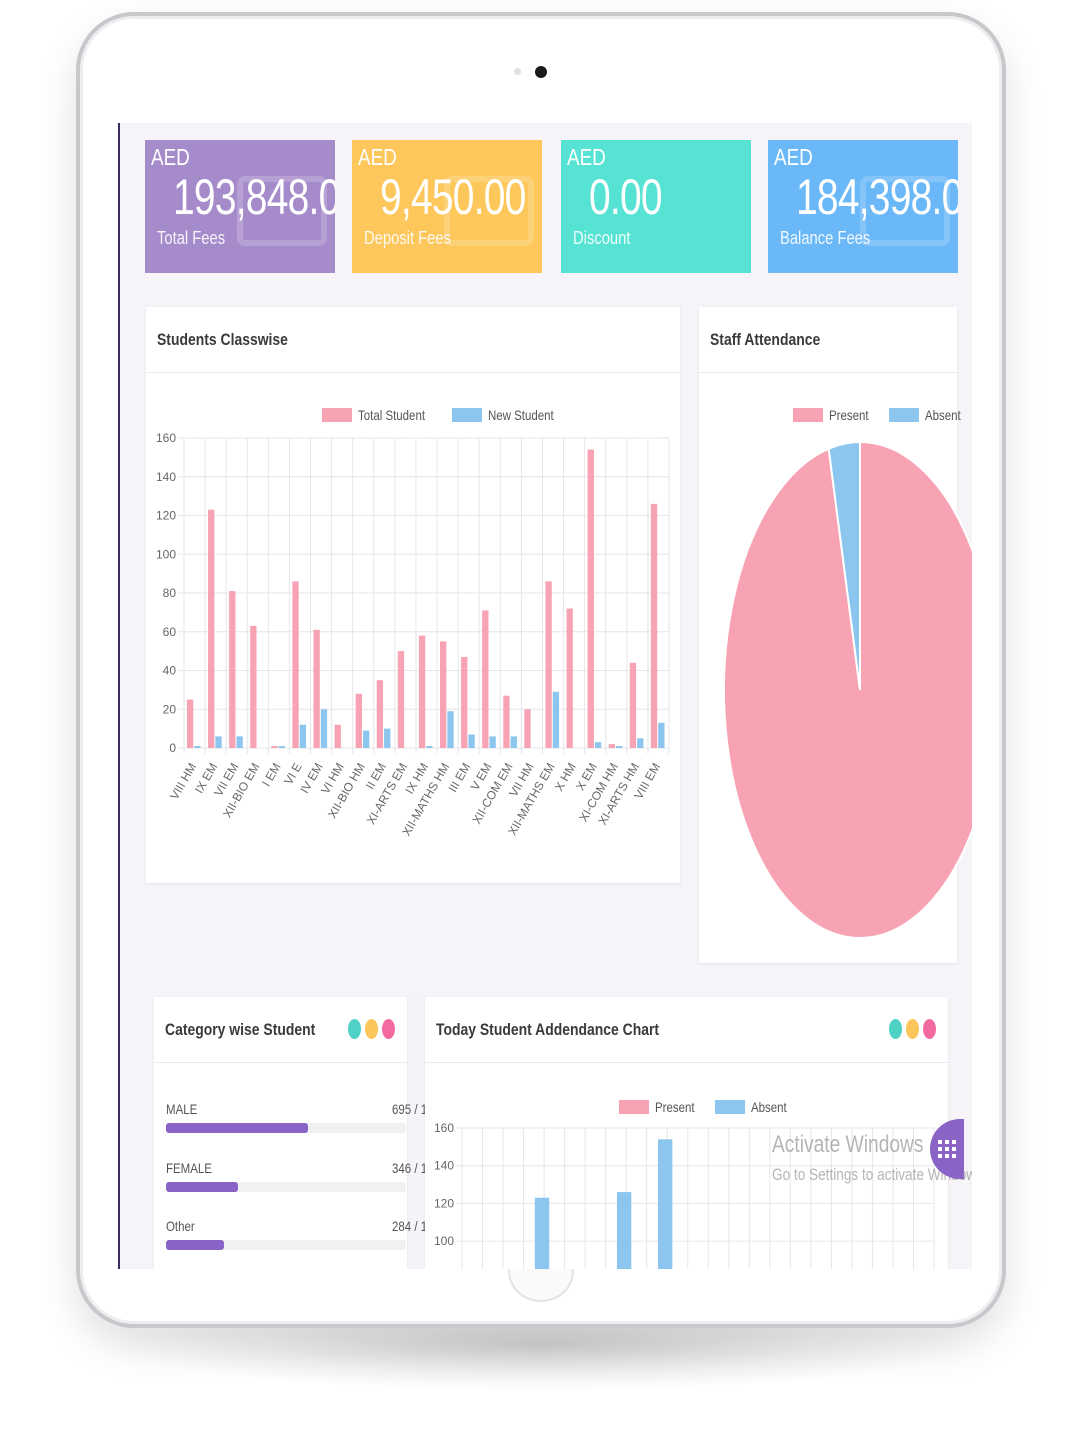  I want to click on y-tick-label: 100, so click(444, 1241).